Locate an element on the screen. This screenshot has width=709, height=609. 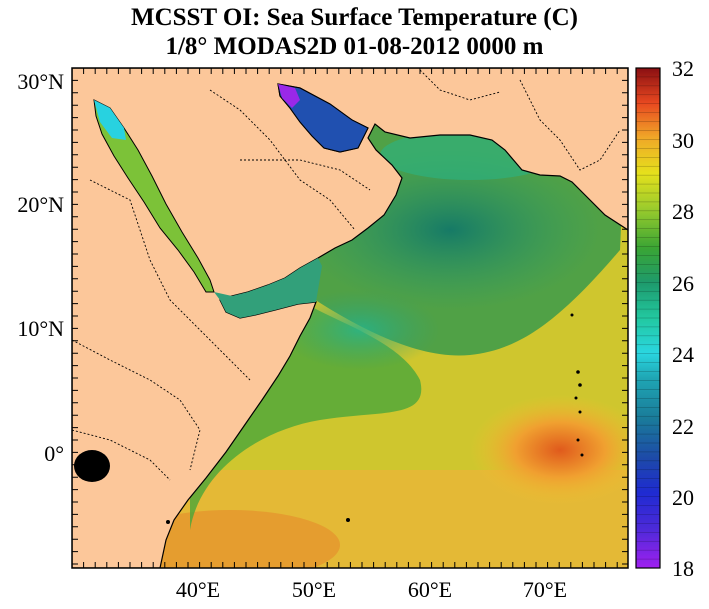
colorbar-label-20: 20 is located at coordinates (683, 497).